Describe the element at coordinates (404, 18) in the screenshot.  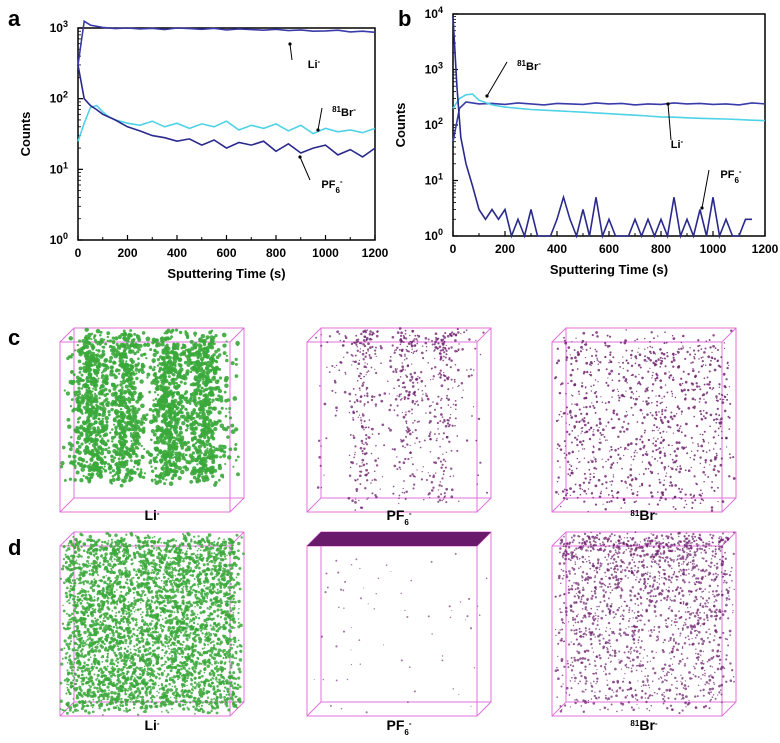
I see `panel-label-b: b` at that location.